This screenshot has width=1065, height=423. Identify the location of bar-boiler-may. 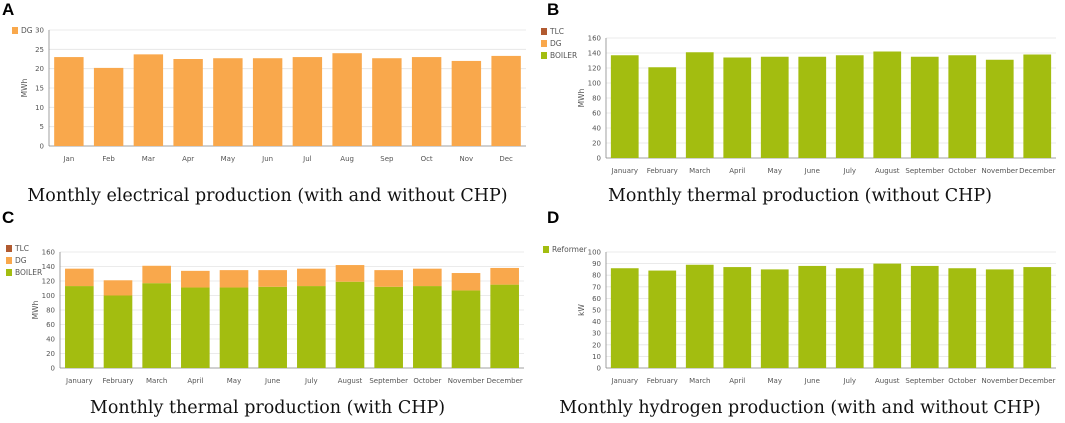
(234, 327).